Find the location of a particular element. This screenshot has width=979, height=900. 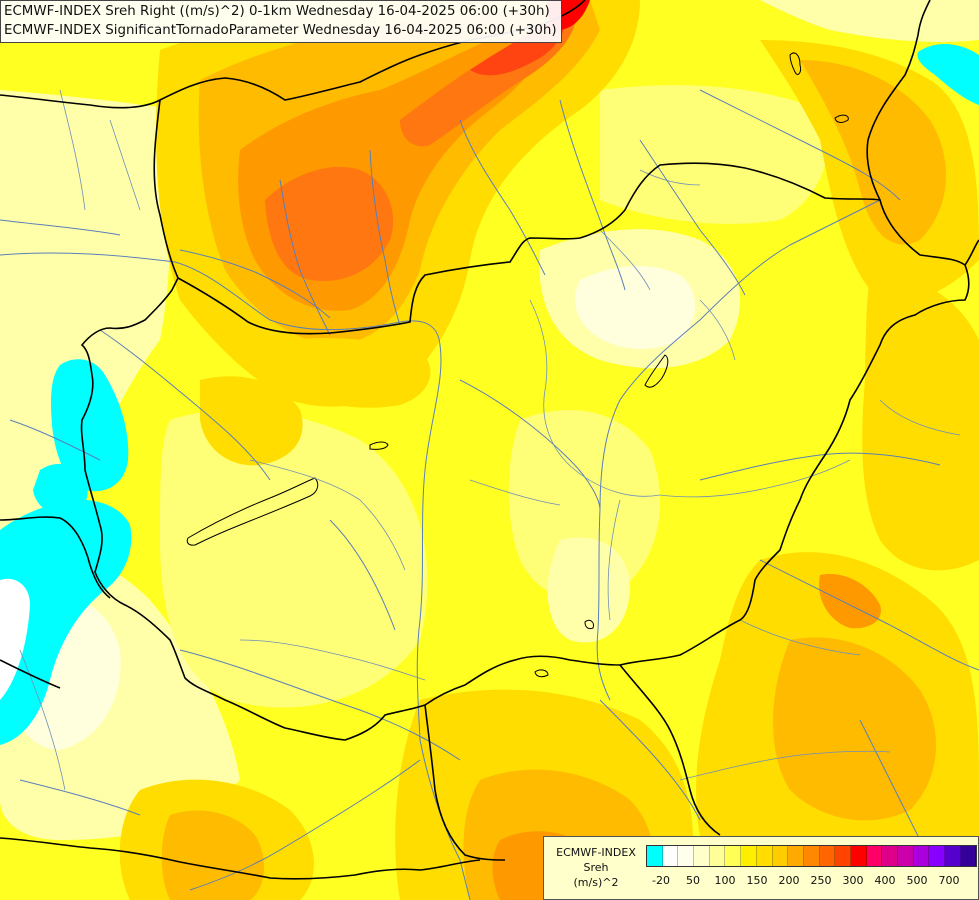

lake-balaton is located at coordinates (252, 511).